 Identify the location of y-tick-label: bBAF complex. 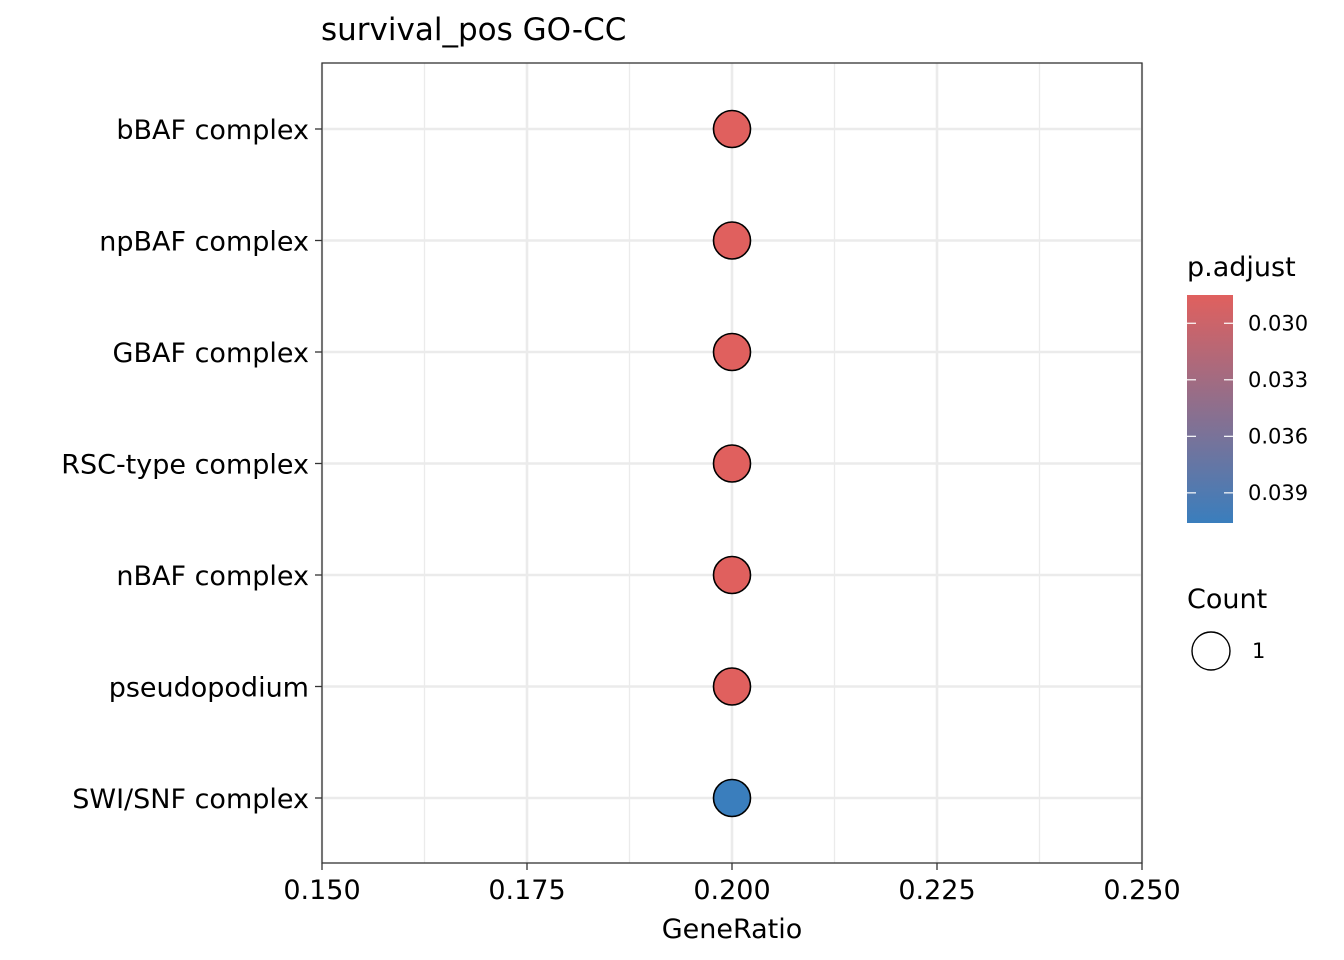
(212, 130).